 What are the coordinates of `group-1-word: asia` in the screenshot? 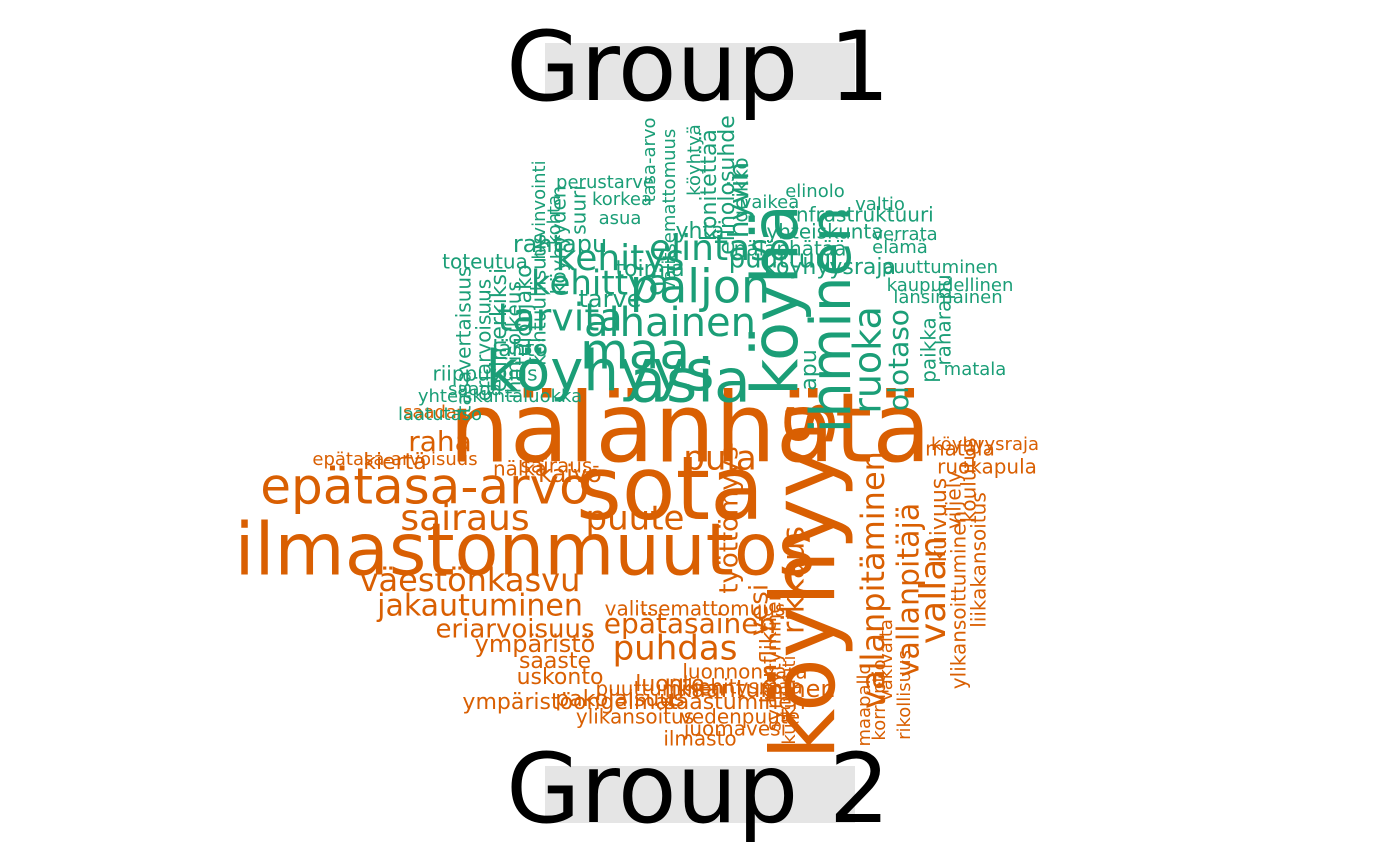 It's located at (689, 382).